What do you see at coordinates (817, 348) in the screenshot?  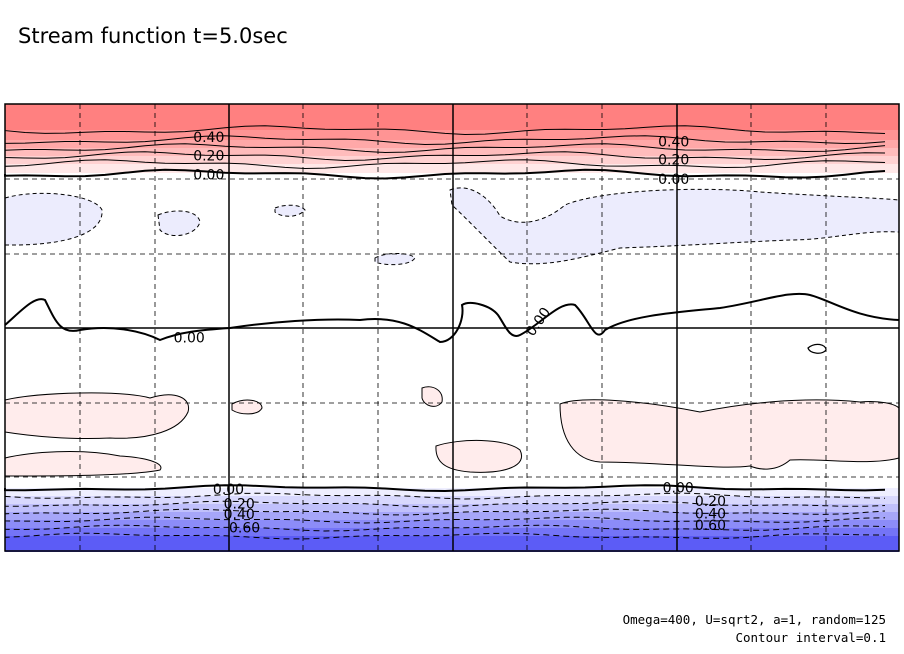 I see `small-closed-contour` at bounding box center [817, 348].